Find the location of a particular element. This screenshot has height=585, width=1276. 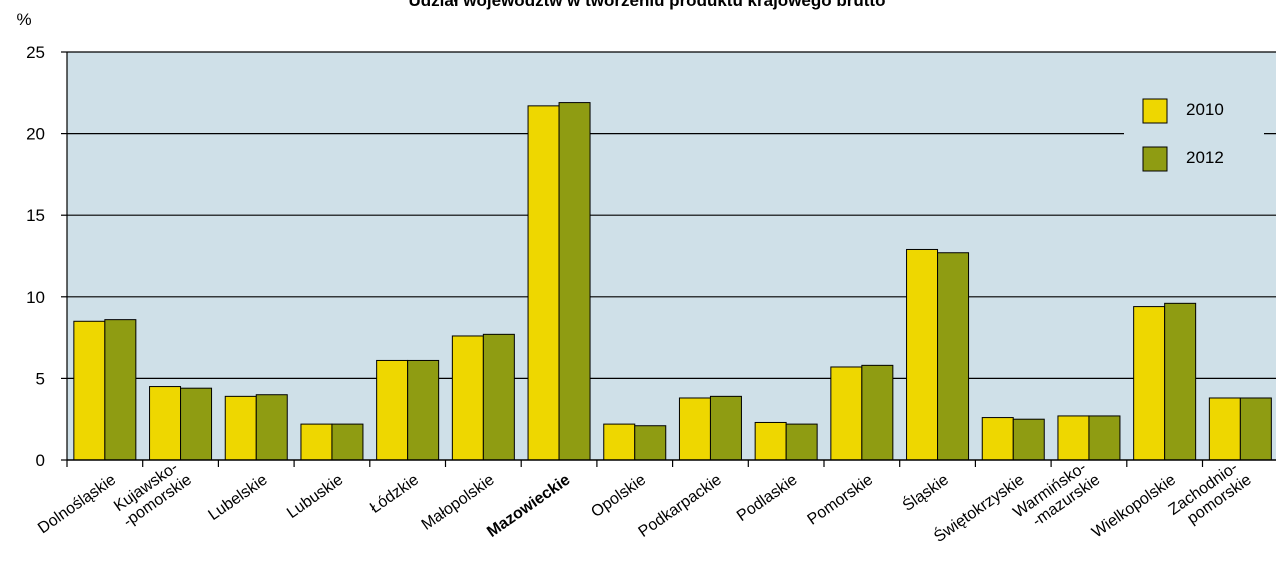

x-category-label: Dolnośląskie is located at coordinates (77, 504).